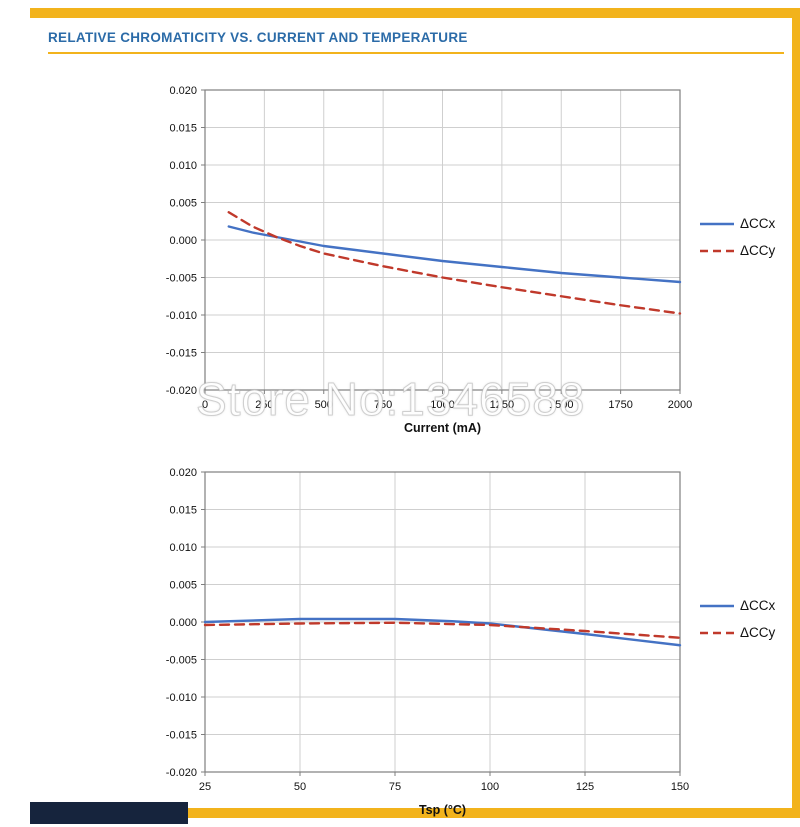 The image size is (800, 827). What do you see at coordinates (680, 405) in the screenshot?
I see `svg-text: 2000` at bounding box center [680, 405].